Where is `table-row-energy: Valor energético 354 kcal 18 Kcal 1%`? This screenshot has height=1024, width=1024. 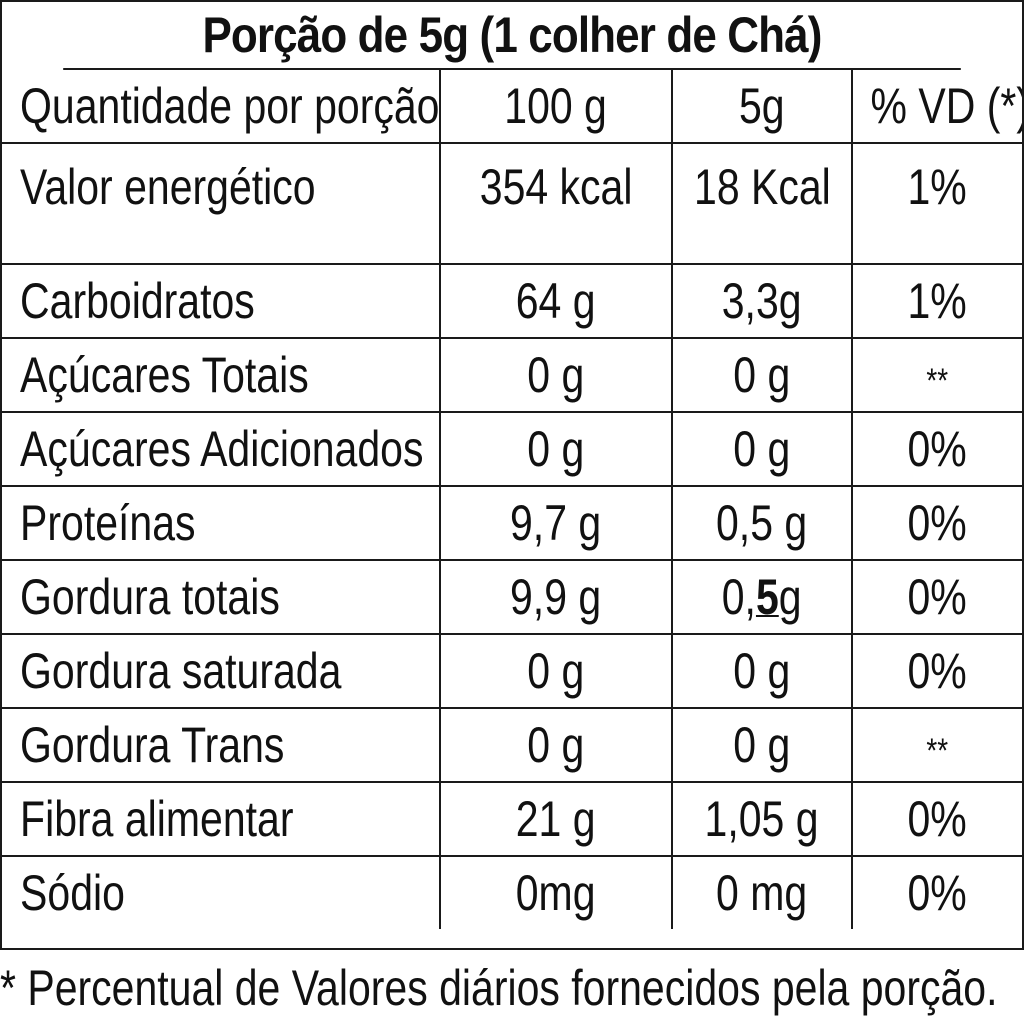
table-row-energy: Valor energético 354 kcal 18 Kcal 1% is located at coordinates (512, 203).